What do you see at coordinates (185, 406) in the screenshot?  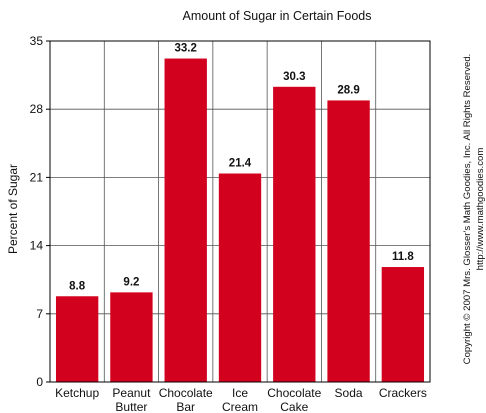 I see `x-tick-label-line: Bar` at bounding box center [185, 406].